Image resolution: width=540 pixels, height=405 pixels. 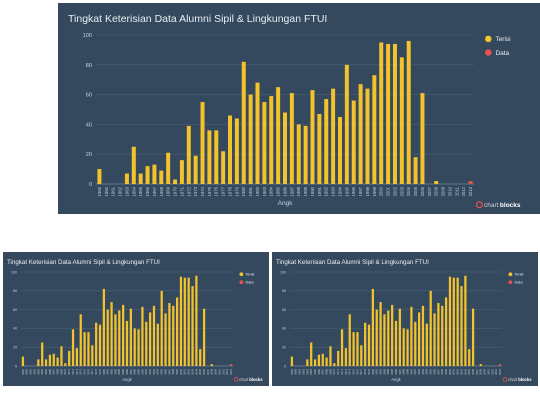 What do you see at coordinates (104, 371) in the screenshot?
I see `x-tick-label: 1980` at bounding box center [104, 371].